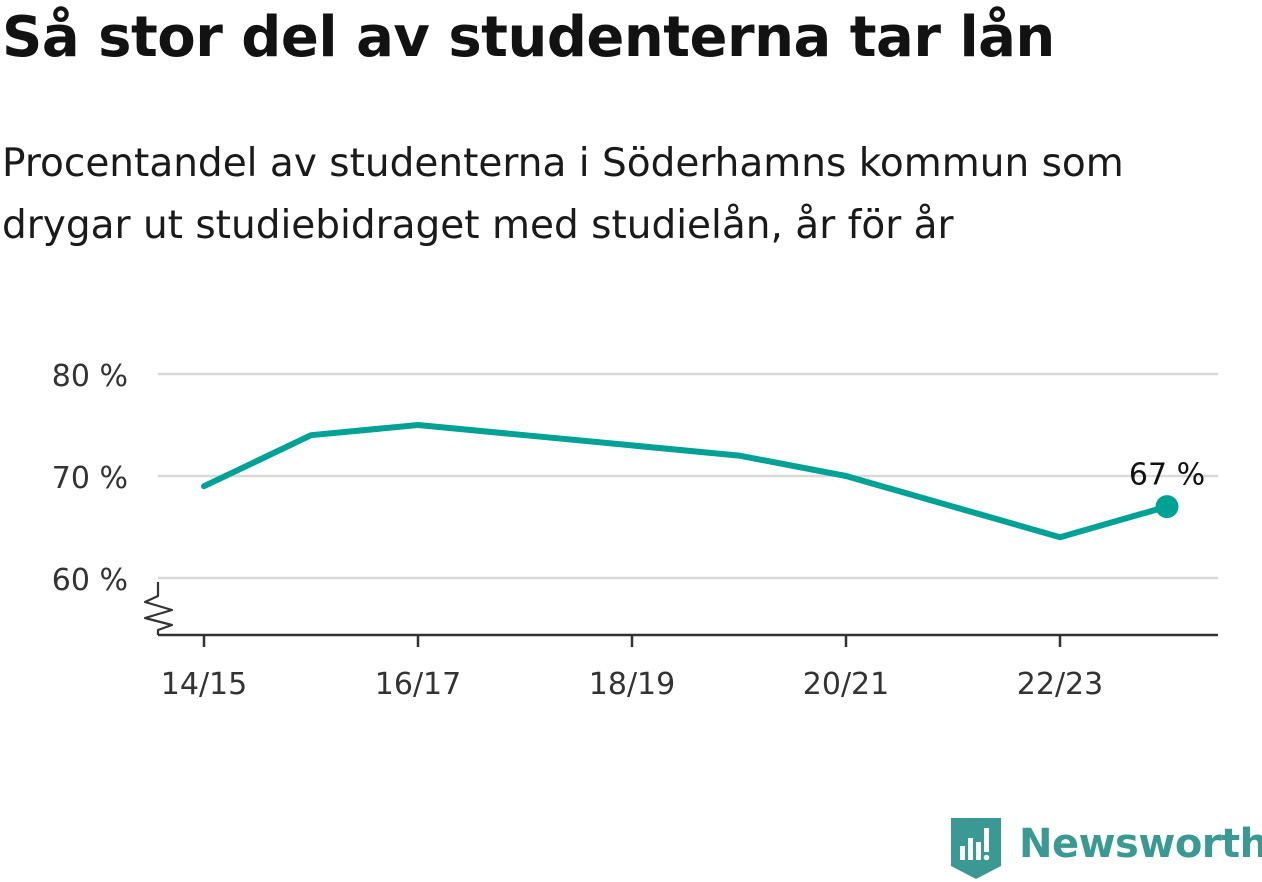  What do you see at coordinates (90, 580) in the screenshot?
I see `y-tick-label: 60 %` at bounding box center [90, 580].